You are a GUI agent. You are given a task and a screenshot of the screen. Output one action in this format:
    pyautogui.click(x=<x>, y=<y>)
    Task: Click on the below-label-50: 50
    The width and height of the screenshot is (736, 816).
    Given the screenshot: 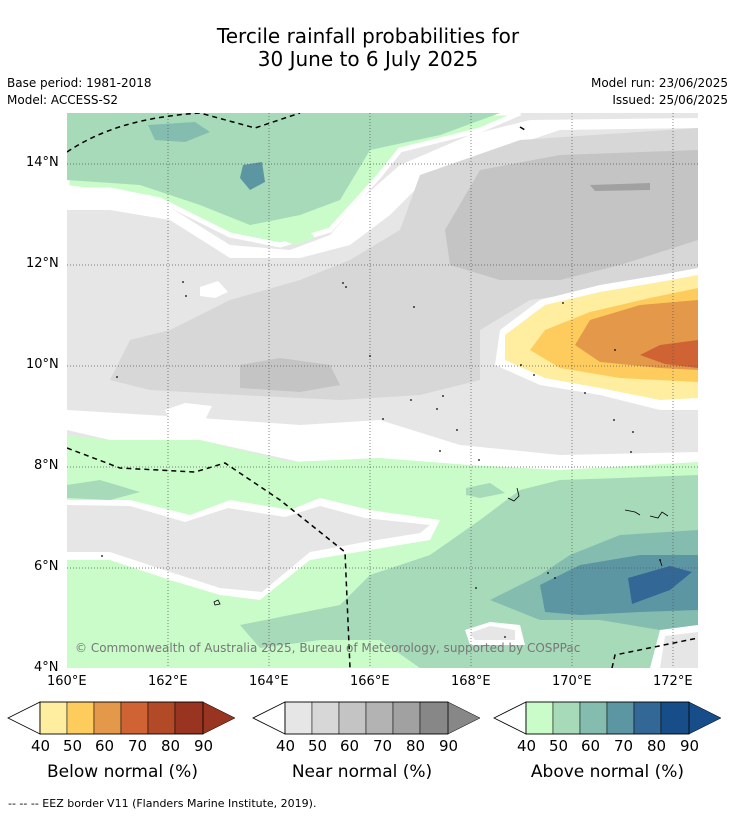 What is the action you would take?
    pyautogui.click(x=73, y=746)
    